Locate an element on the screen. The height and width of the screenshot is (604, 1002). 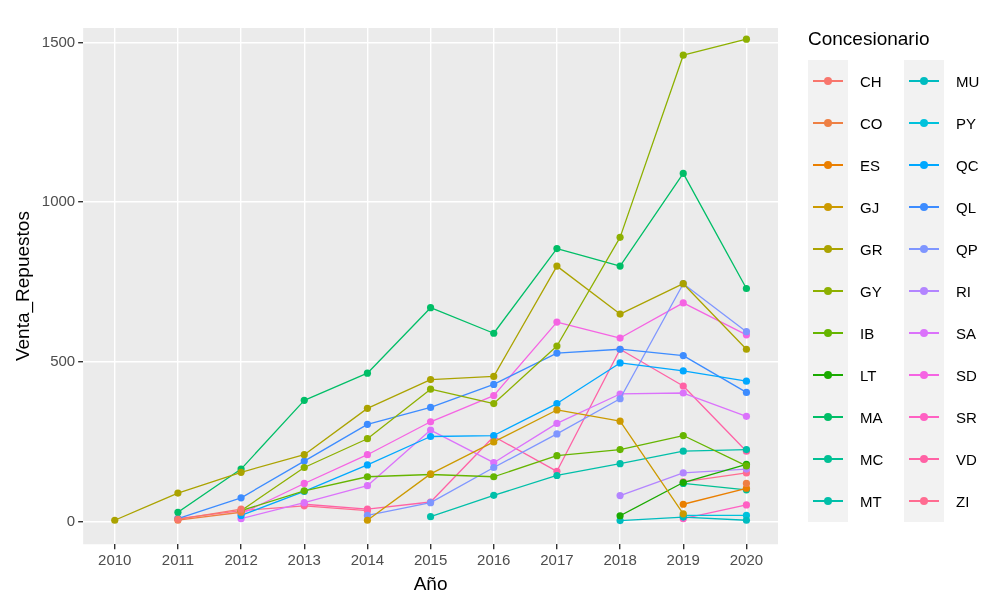
y-axis-title: Venta_Repuestos is located at coordinates (22, 286).